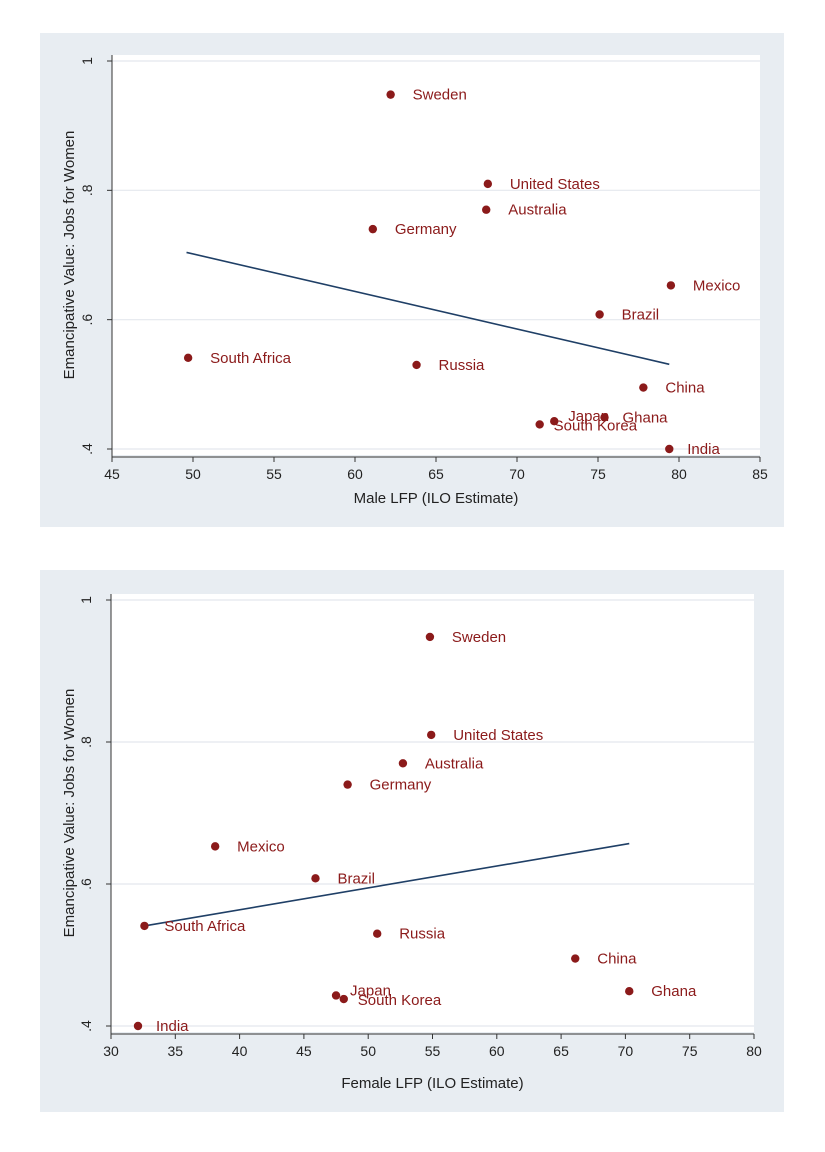 The width and height of the screenshot is (825, 1152). What do you see at coordinates (760, 474) in the screenshot?
I see `x-tick-label: 85` at bounding box center [760, 474].